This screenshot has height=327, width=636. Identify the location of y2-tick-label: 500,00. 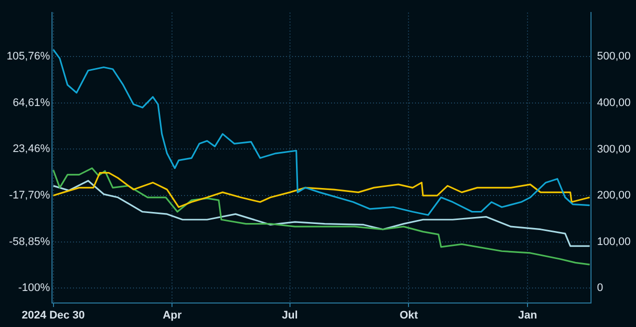
(614, 56).